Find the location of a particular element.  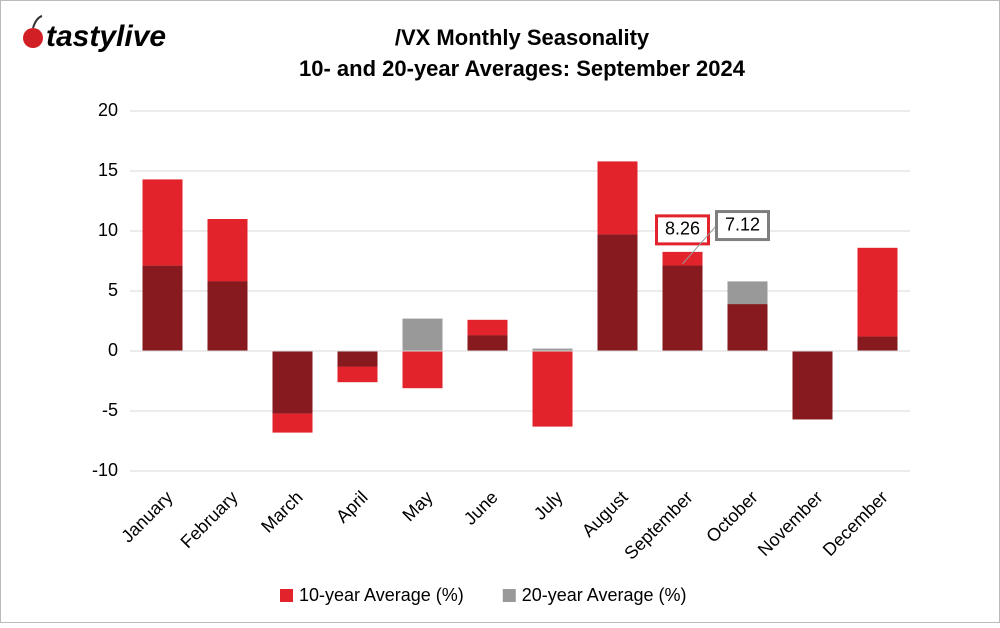

logo-stem is located at coordinates (37, 22).